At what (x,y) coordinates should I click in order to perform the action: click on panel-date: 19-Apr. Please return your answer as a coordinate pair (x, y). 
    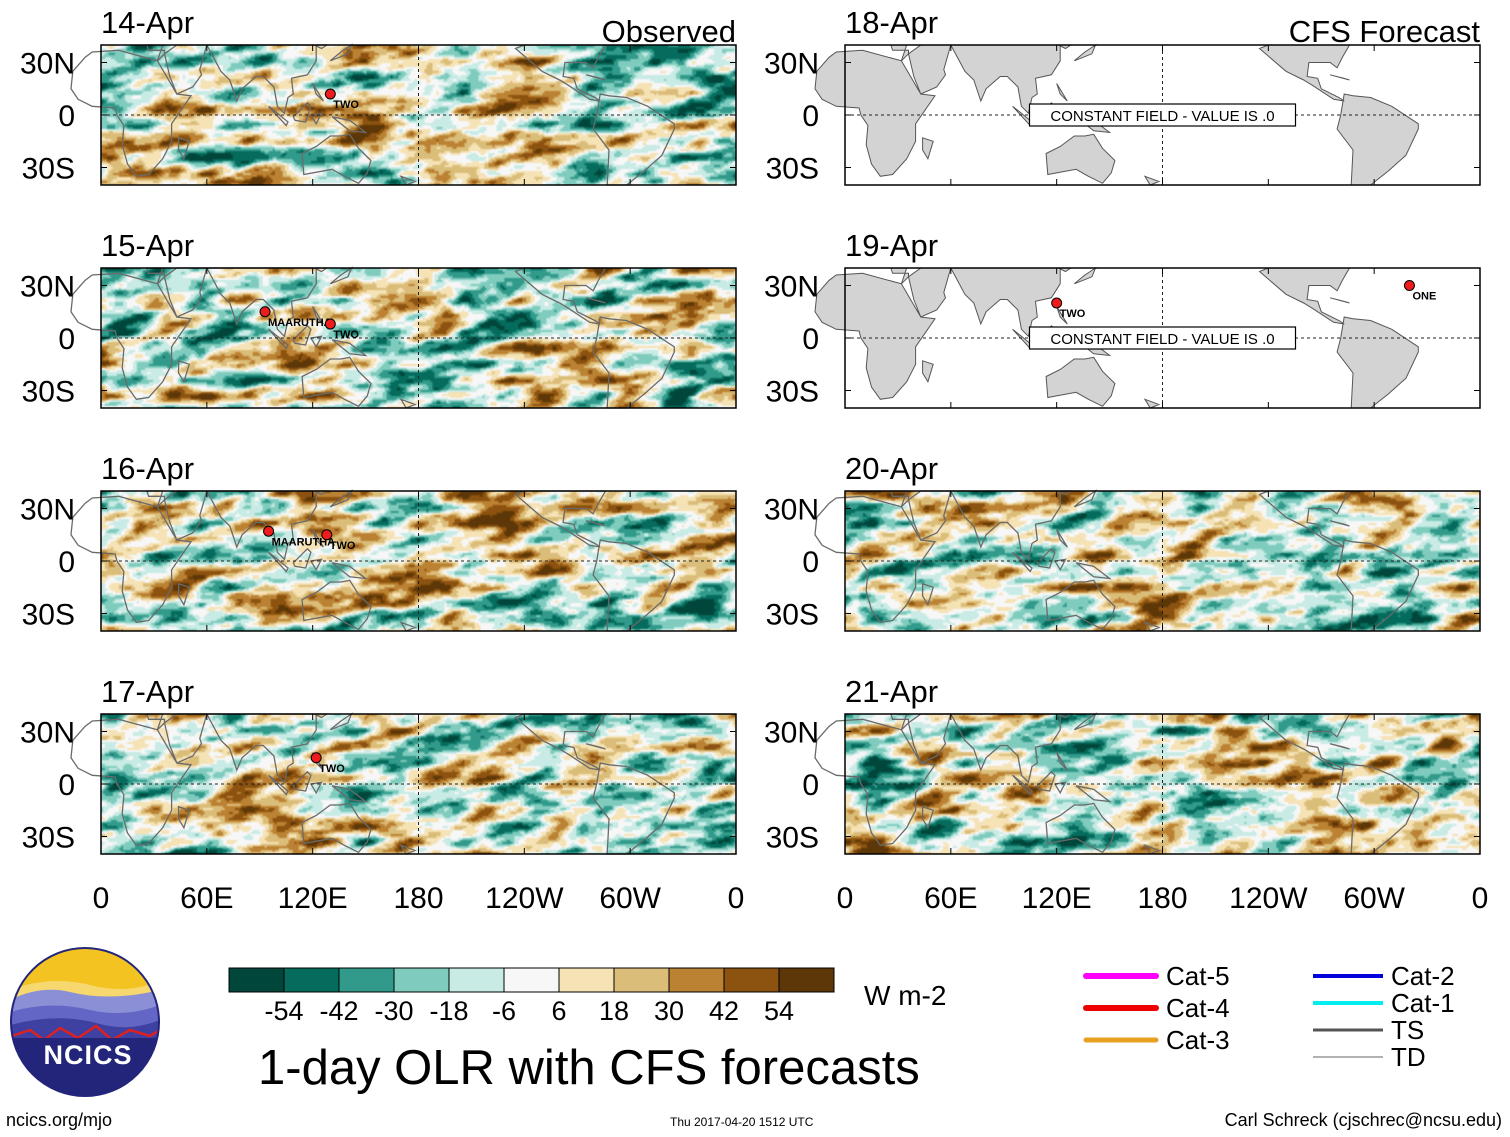
    Looking at the image, I should click on (891, 245).